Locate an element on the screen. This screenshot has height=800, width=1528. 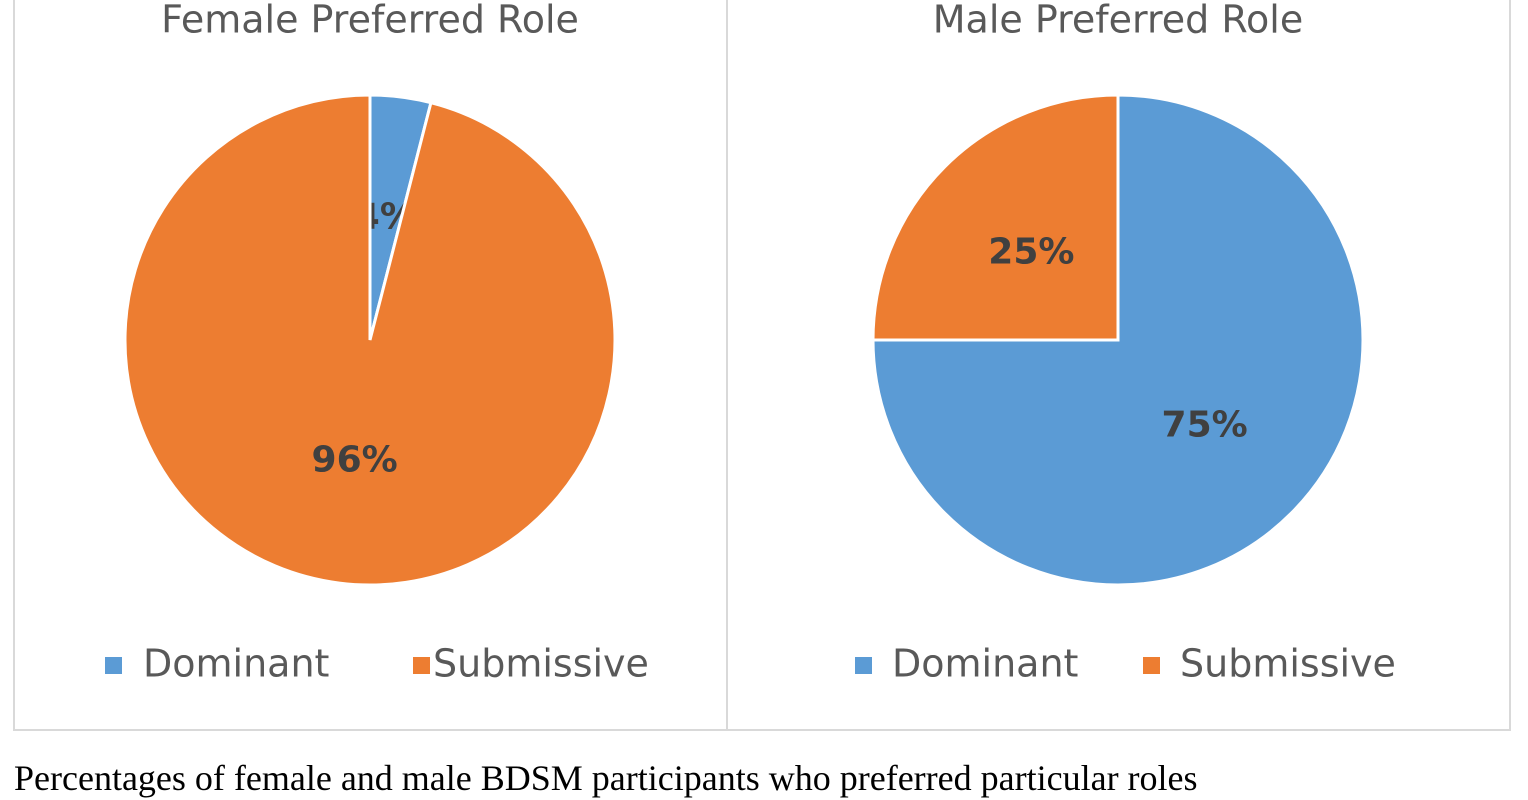
data-label: 96% is located at coordinates (355, 460).